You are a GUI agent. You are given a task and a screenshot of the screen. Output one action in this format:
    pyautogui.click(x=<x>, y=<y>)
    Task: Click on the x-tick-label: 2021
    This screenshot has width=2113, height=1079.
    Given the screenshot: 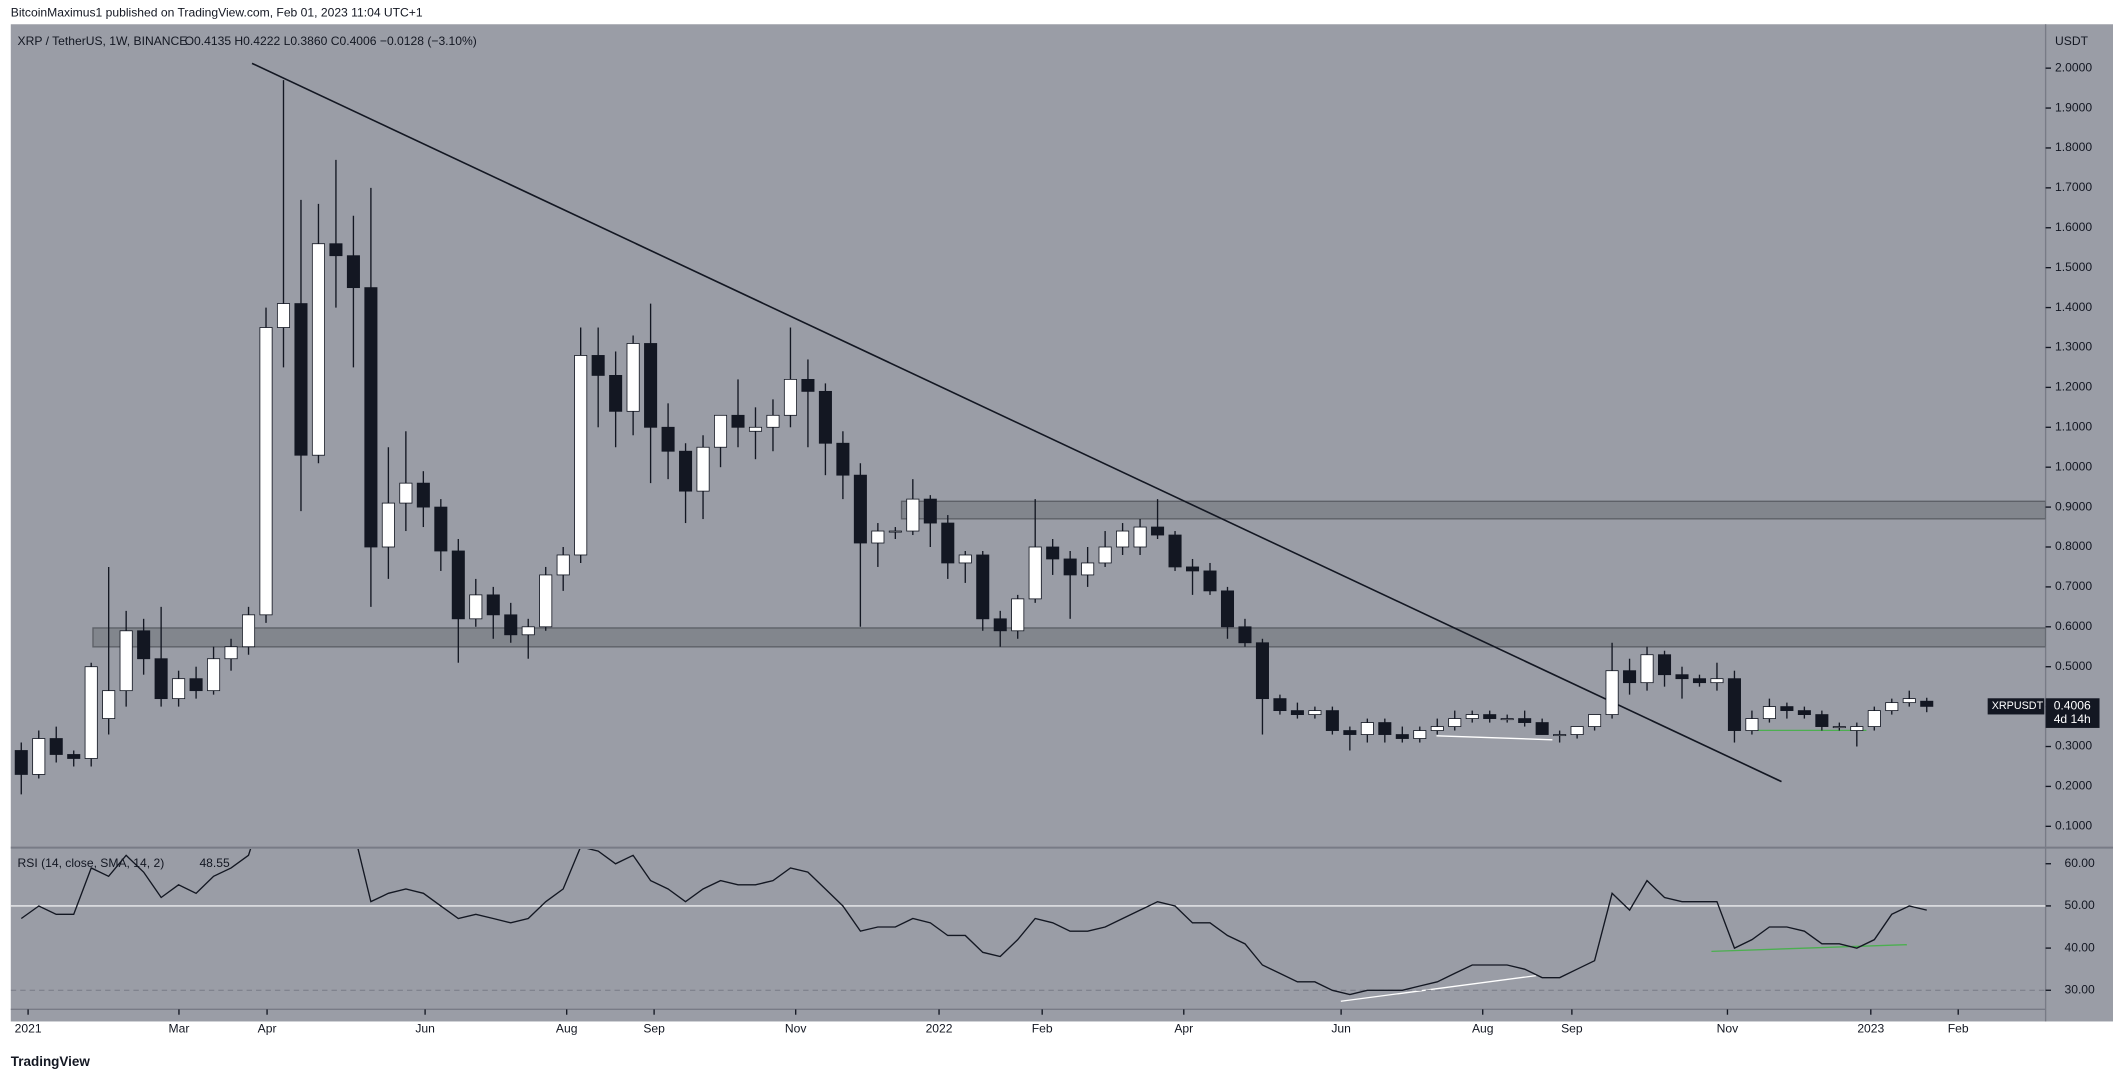 What is the action you would take?
    pyautogui.click(x=28, y=1029)
    